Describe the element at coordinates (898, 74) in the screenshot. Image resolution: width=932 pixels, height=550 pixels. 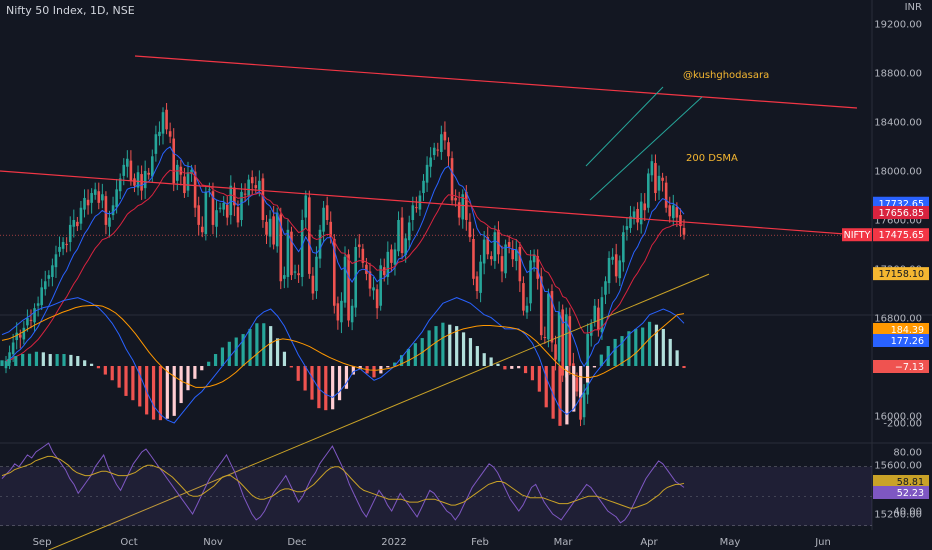
I see `price-axis-tick: 18800.00` at that location.